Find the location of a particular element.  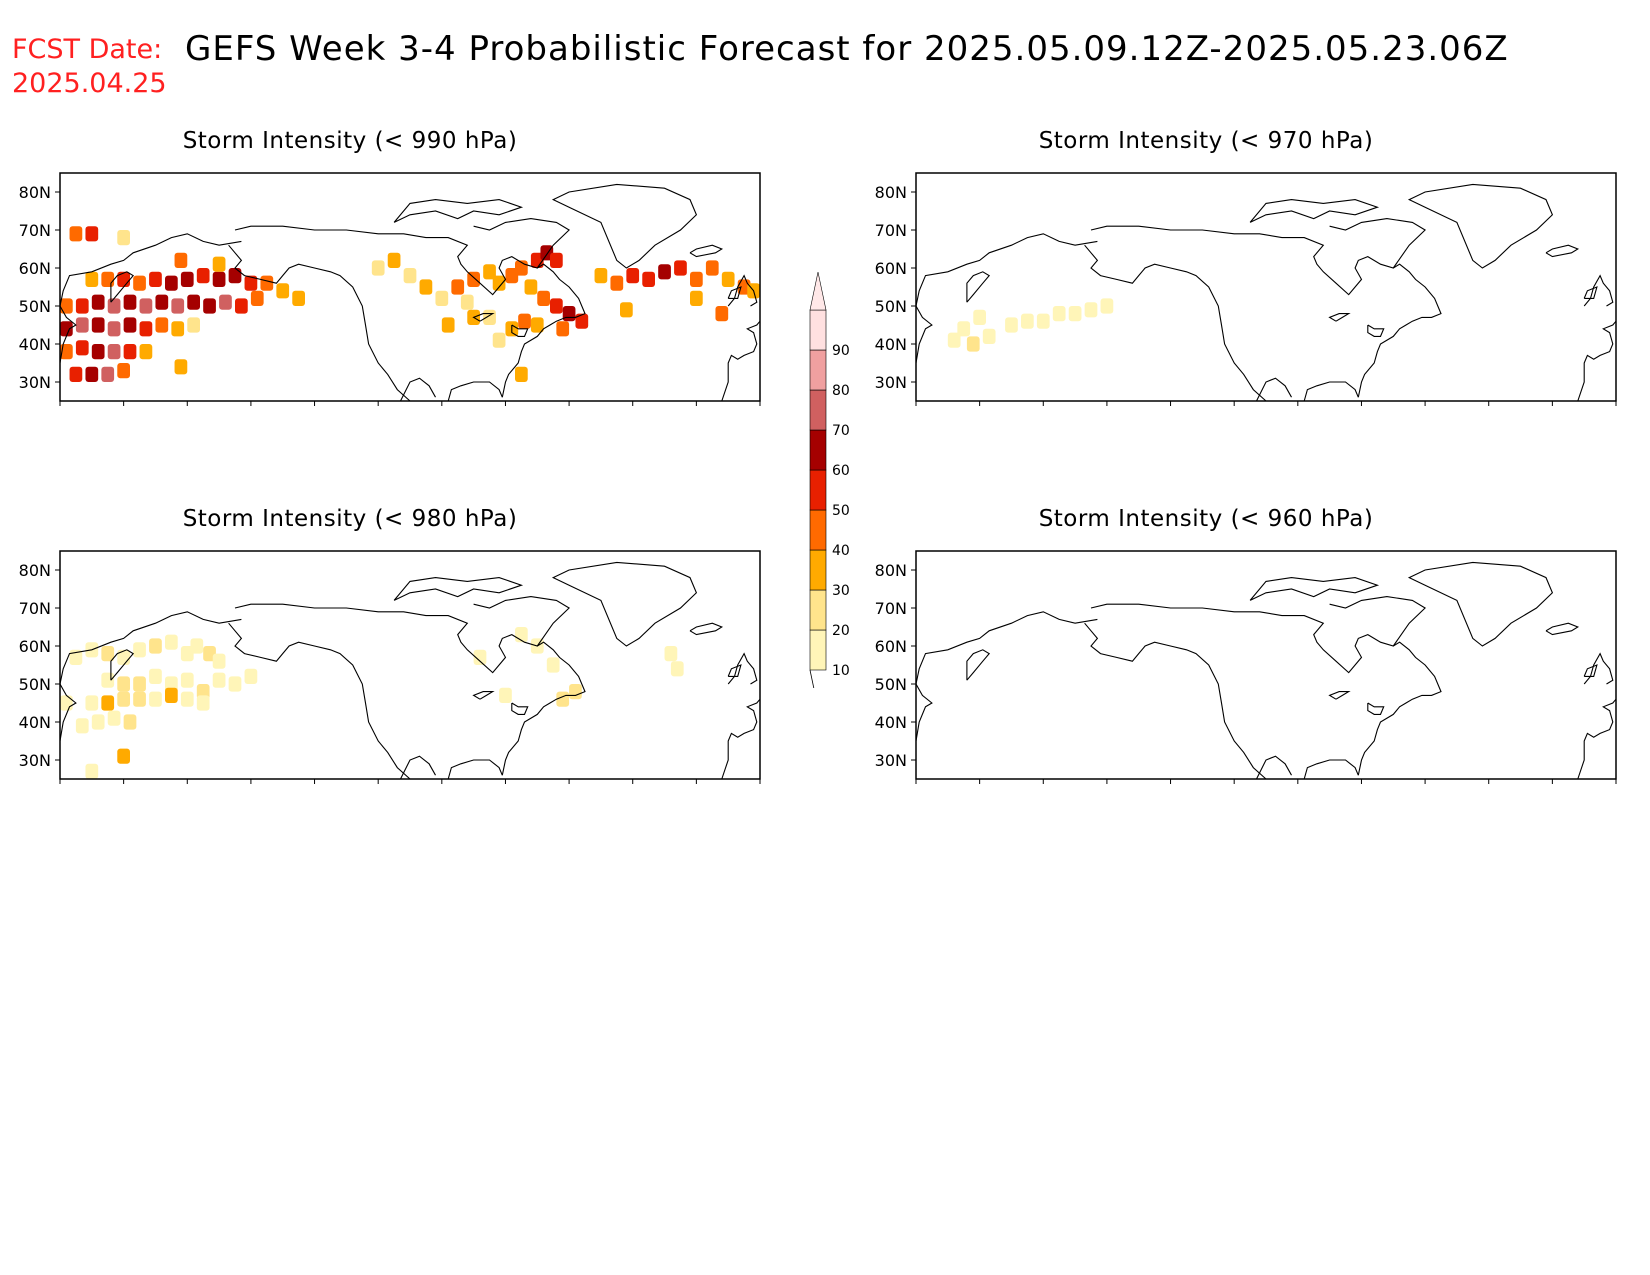

panel-title: Storm Intensity (< 980 hPa) is located at coordinates (350, 519).